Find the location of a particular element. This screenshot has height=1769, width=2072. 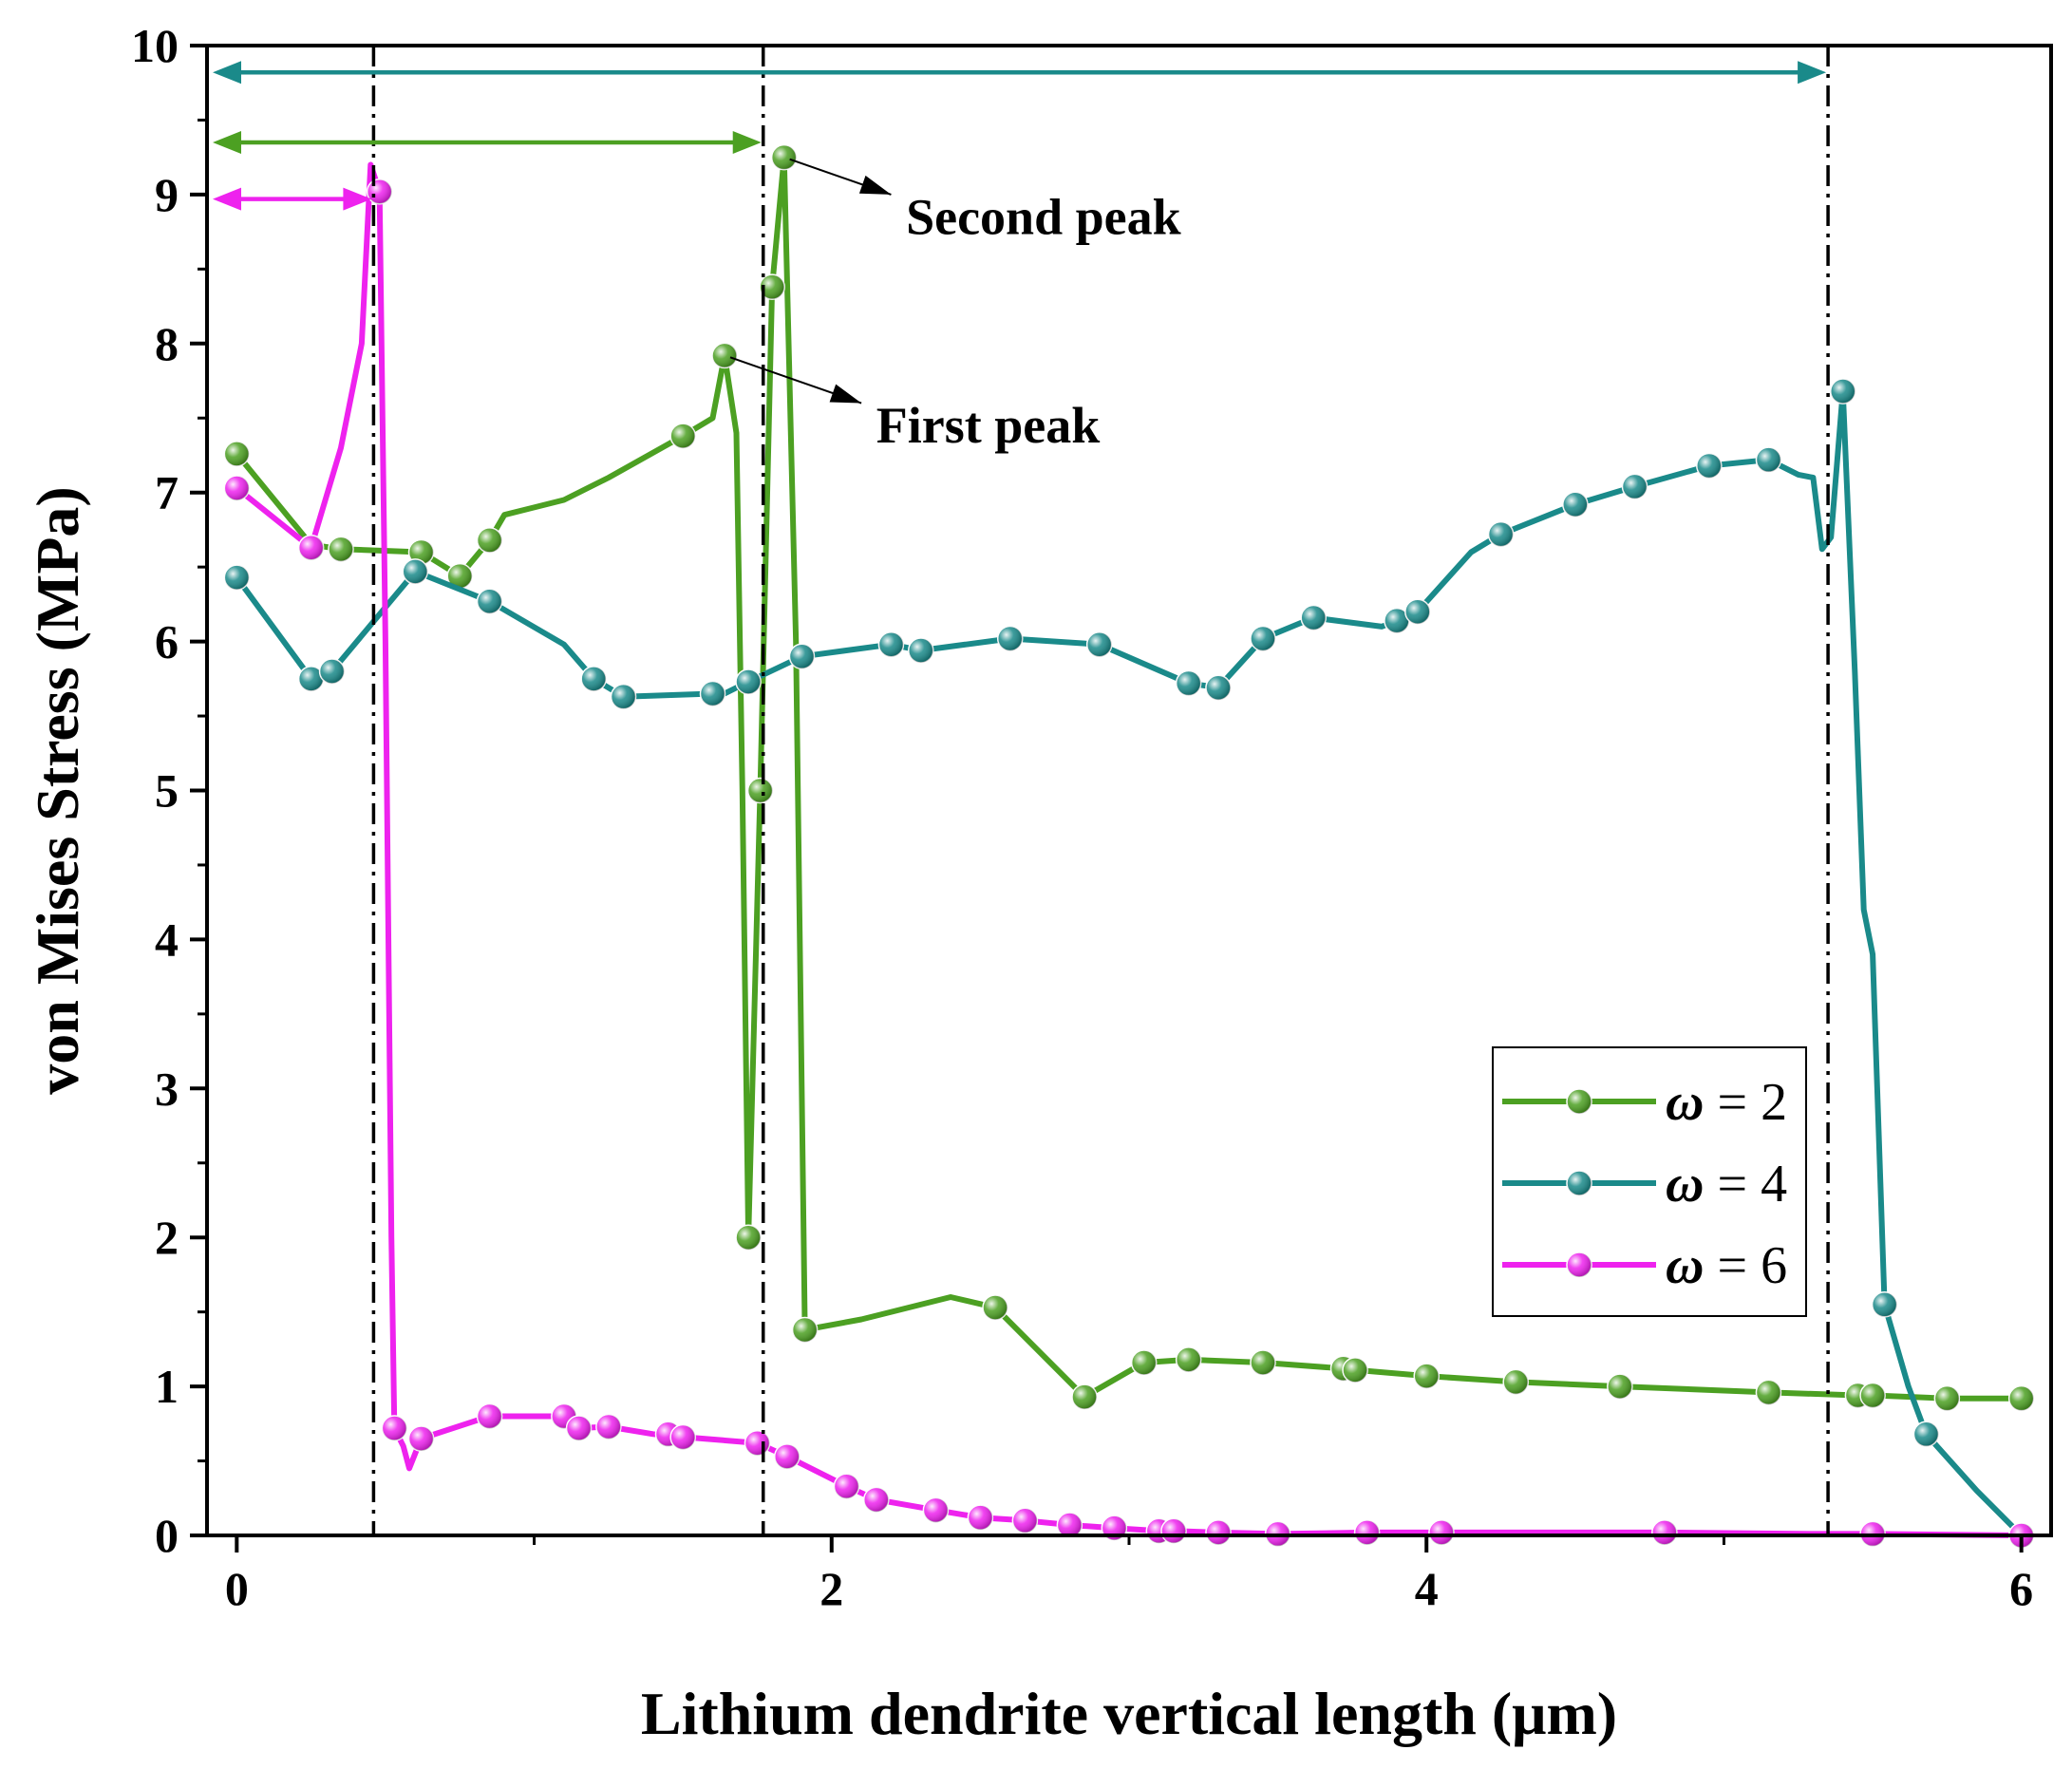

y-tick-label-5: 5 is located at coordinates (167, 791).